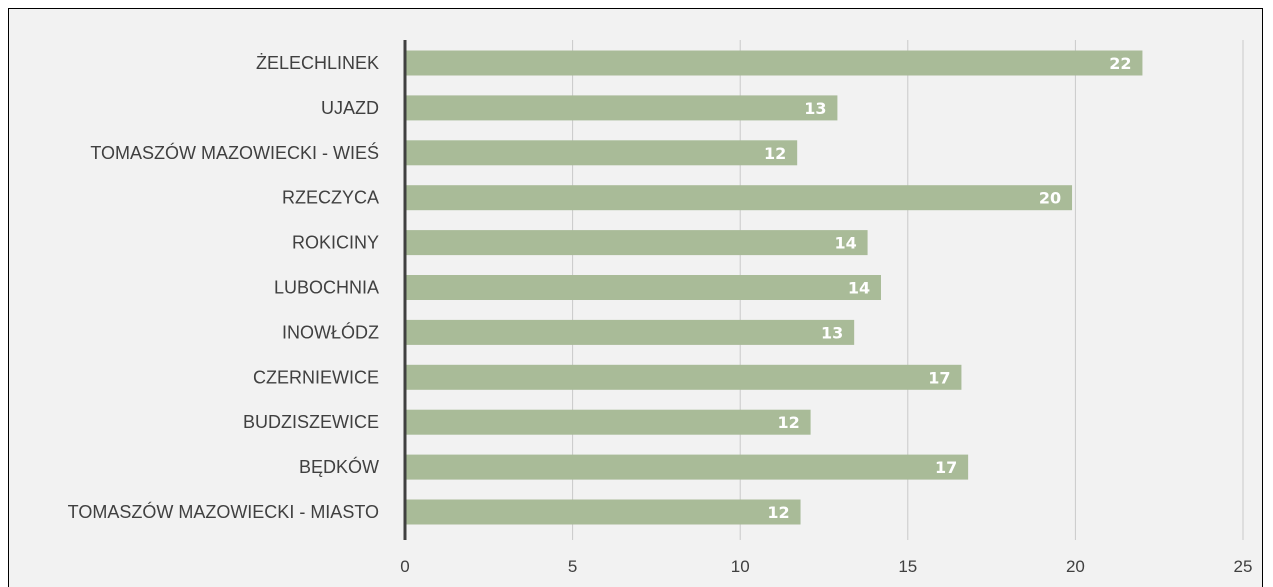 This screenshot has height=587, width=1273. Describe the element at coordinates (1243, 566) in the screenshot. I see `x-tick-label: 25` at that location.